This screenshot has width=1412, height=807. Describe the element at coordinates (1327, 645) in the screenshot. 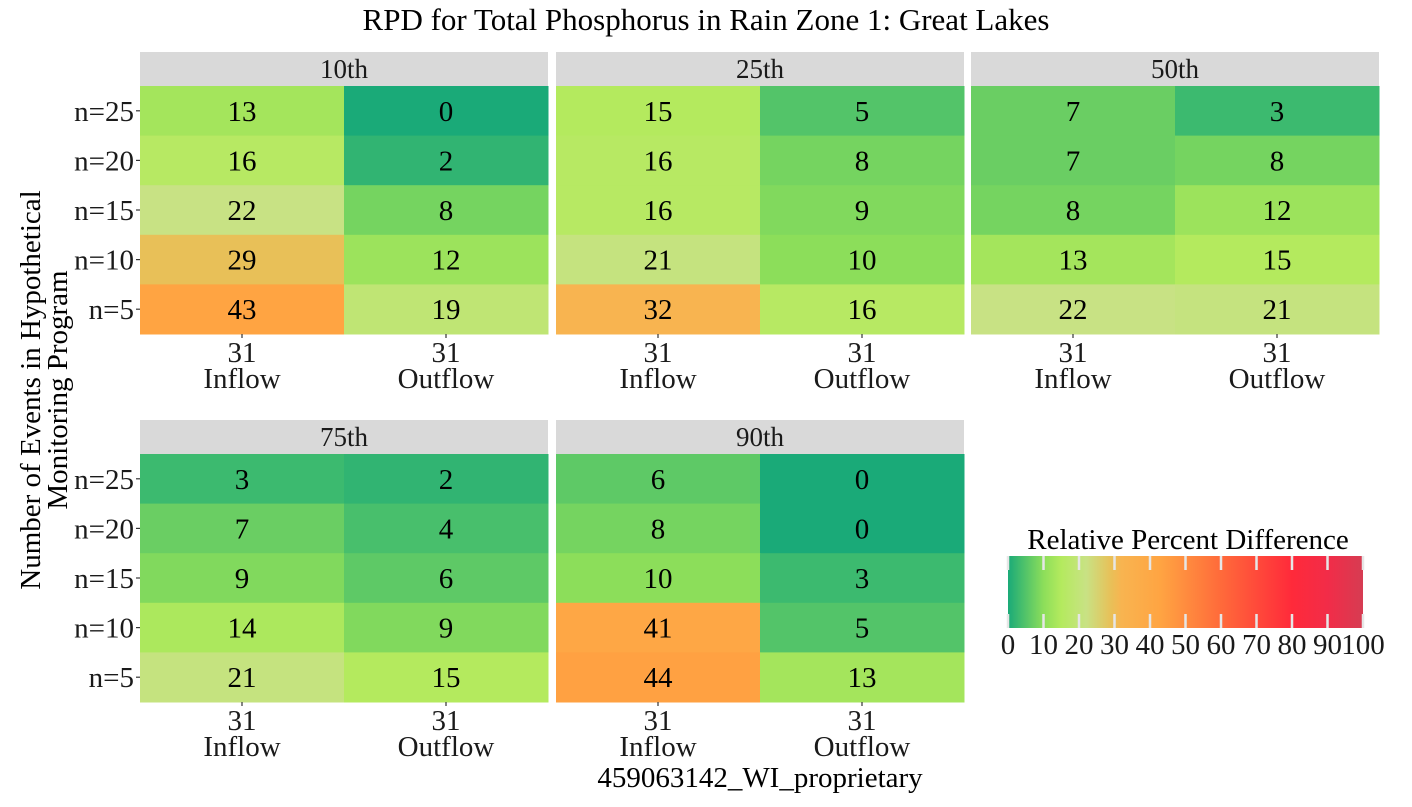

I see `legend-tick-label: 90` at that location.